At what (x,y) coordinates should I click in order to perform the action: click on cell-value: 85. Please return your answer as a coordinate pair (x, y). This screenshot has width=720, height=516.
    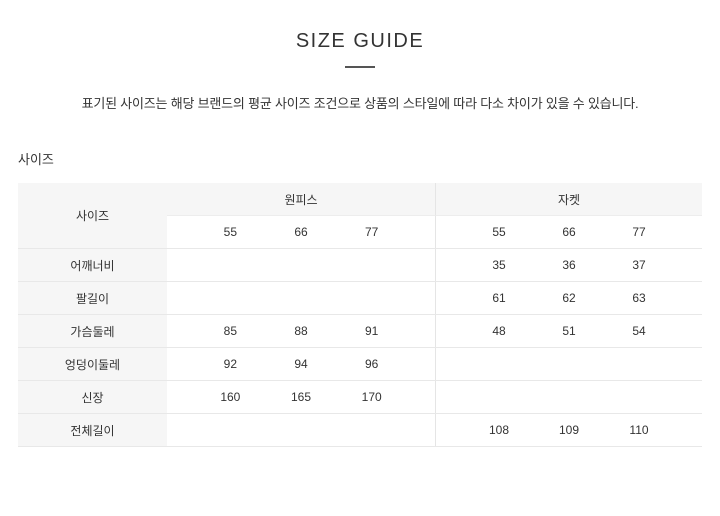
    Looking at the image, I should click on (230, 331).